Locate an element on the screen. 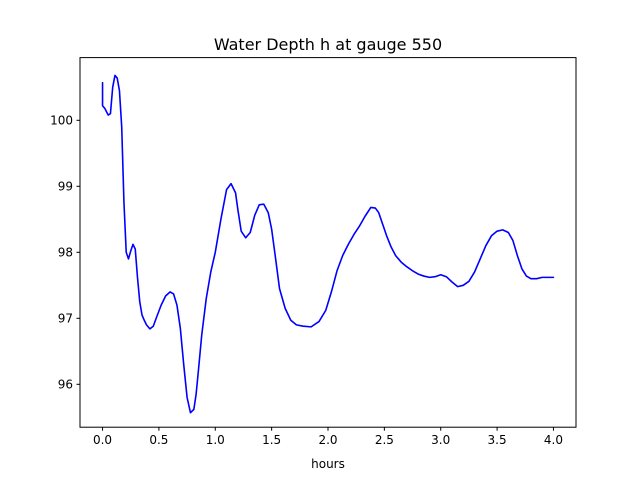  y-tick-label: 99 is located at coordinates (65, 187).